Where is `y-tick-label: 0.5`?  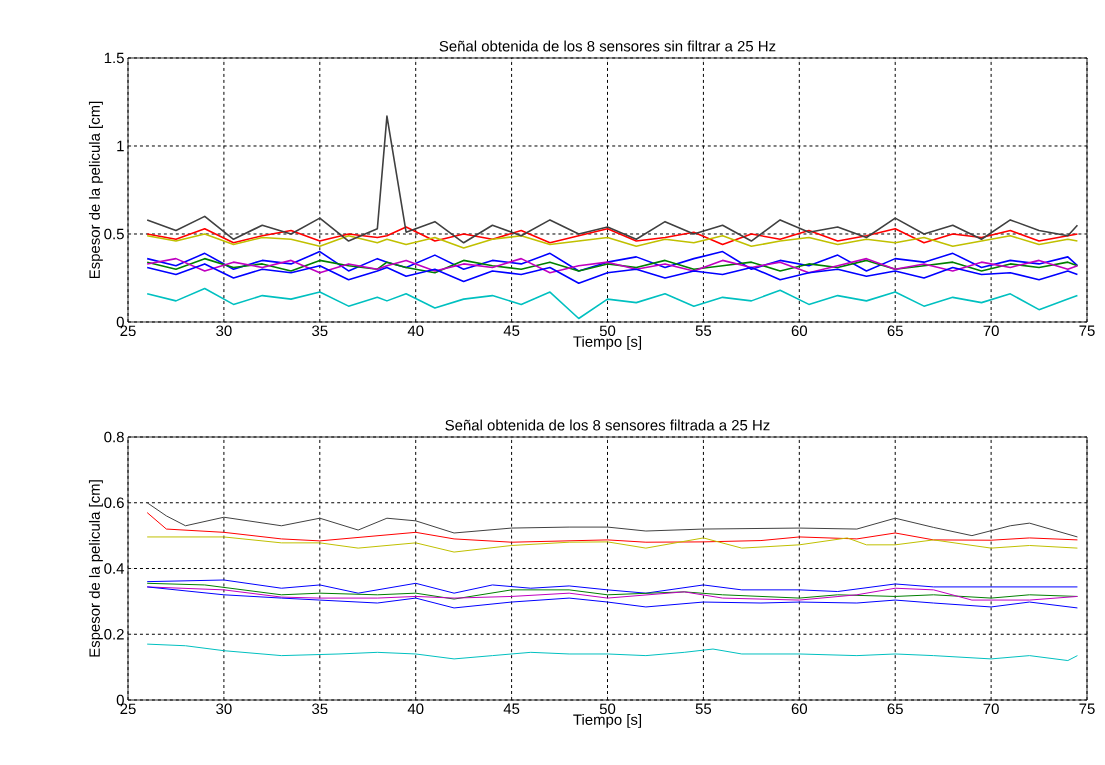 y-tick-label: 0.5 is located at coordinates (114, 234).